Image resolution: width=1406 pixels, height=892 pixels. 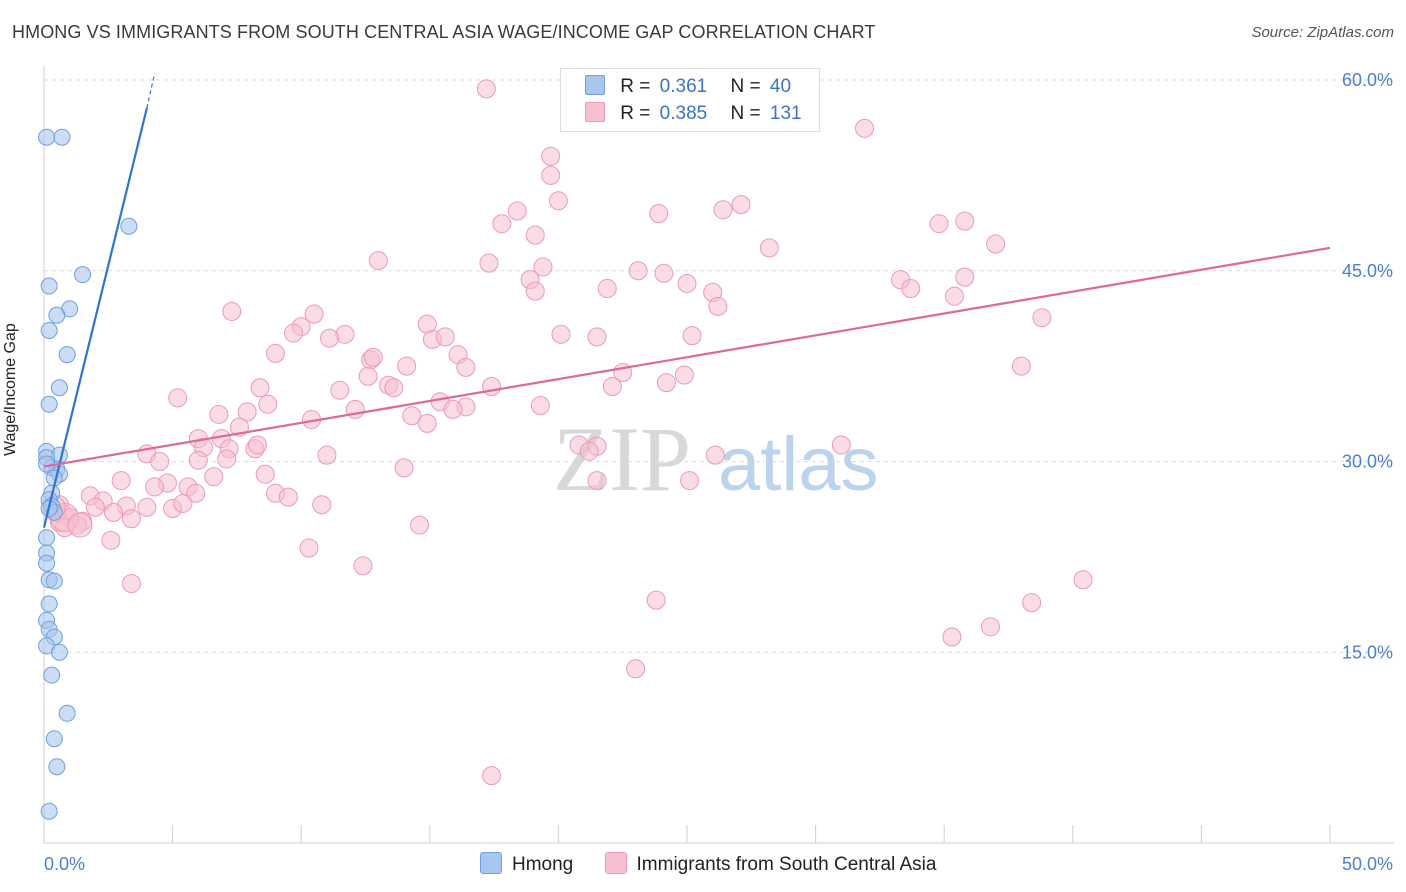 I want to click on legend-immigrants-label: Immigrants from South Central Asia, so click(x=786, y=864).